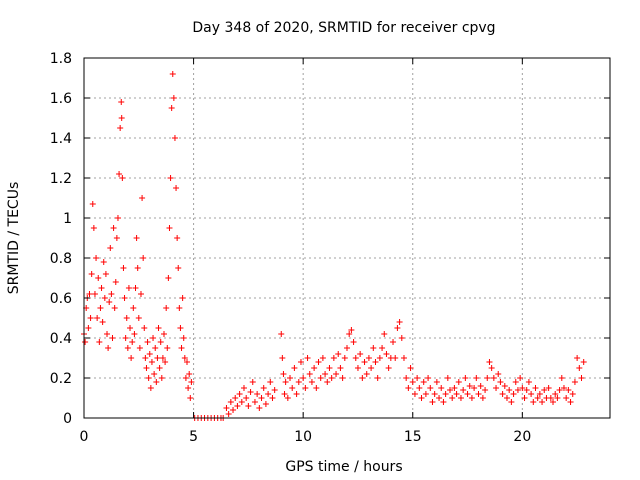 This screenshot has height=480, width=640. What do you see at coordinates (67, 219) in the screenshot?
I see `y-tick-label: 1` at bounding box center [67, 219].